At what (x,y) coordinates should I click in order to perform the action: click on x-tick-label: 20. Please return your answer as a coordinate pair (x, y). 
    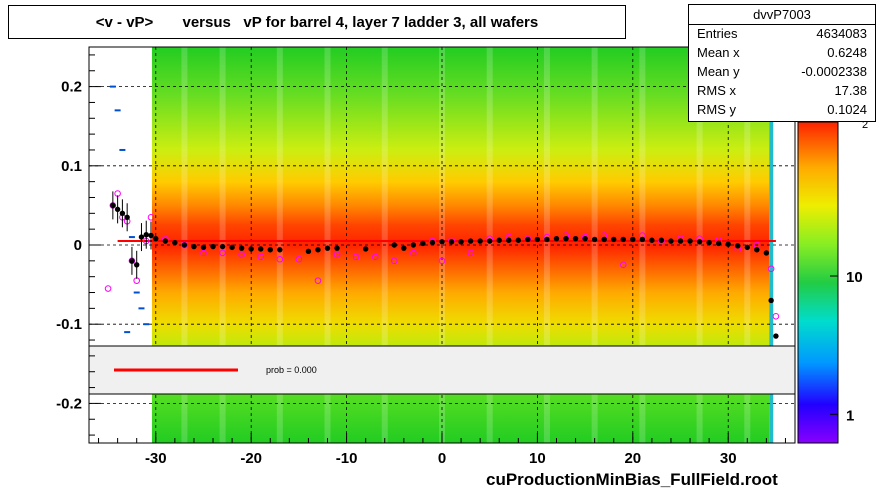
    Looking at the image, I should click on (632, 458).